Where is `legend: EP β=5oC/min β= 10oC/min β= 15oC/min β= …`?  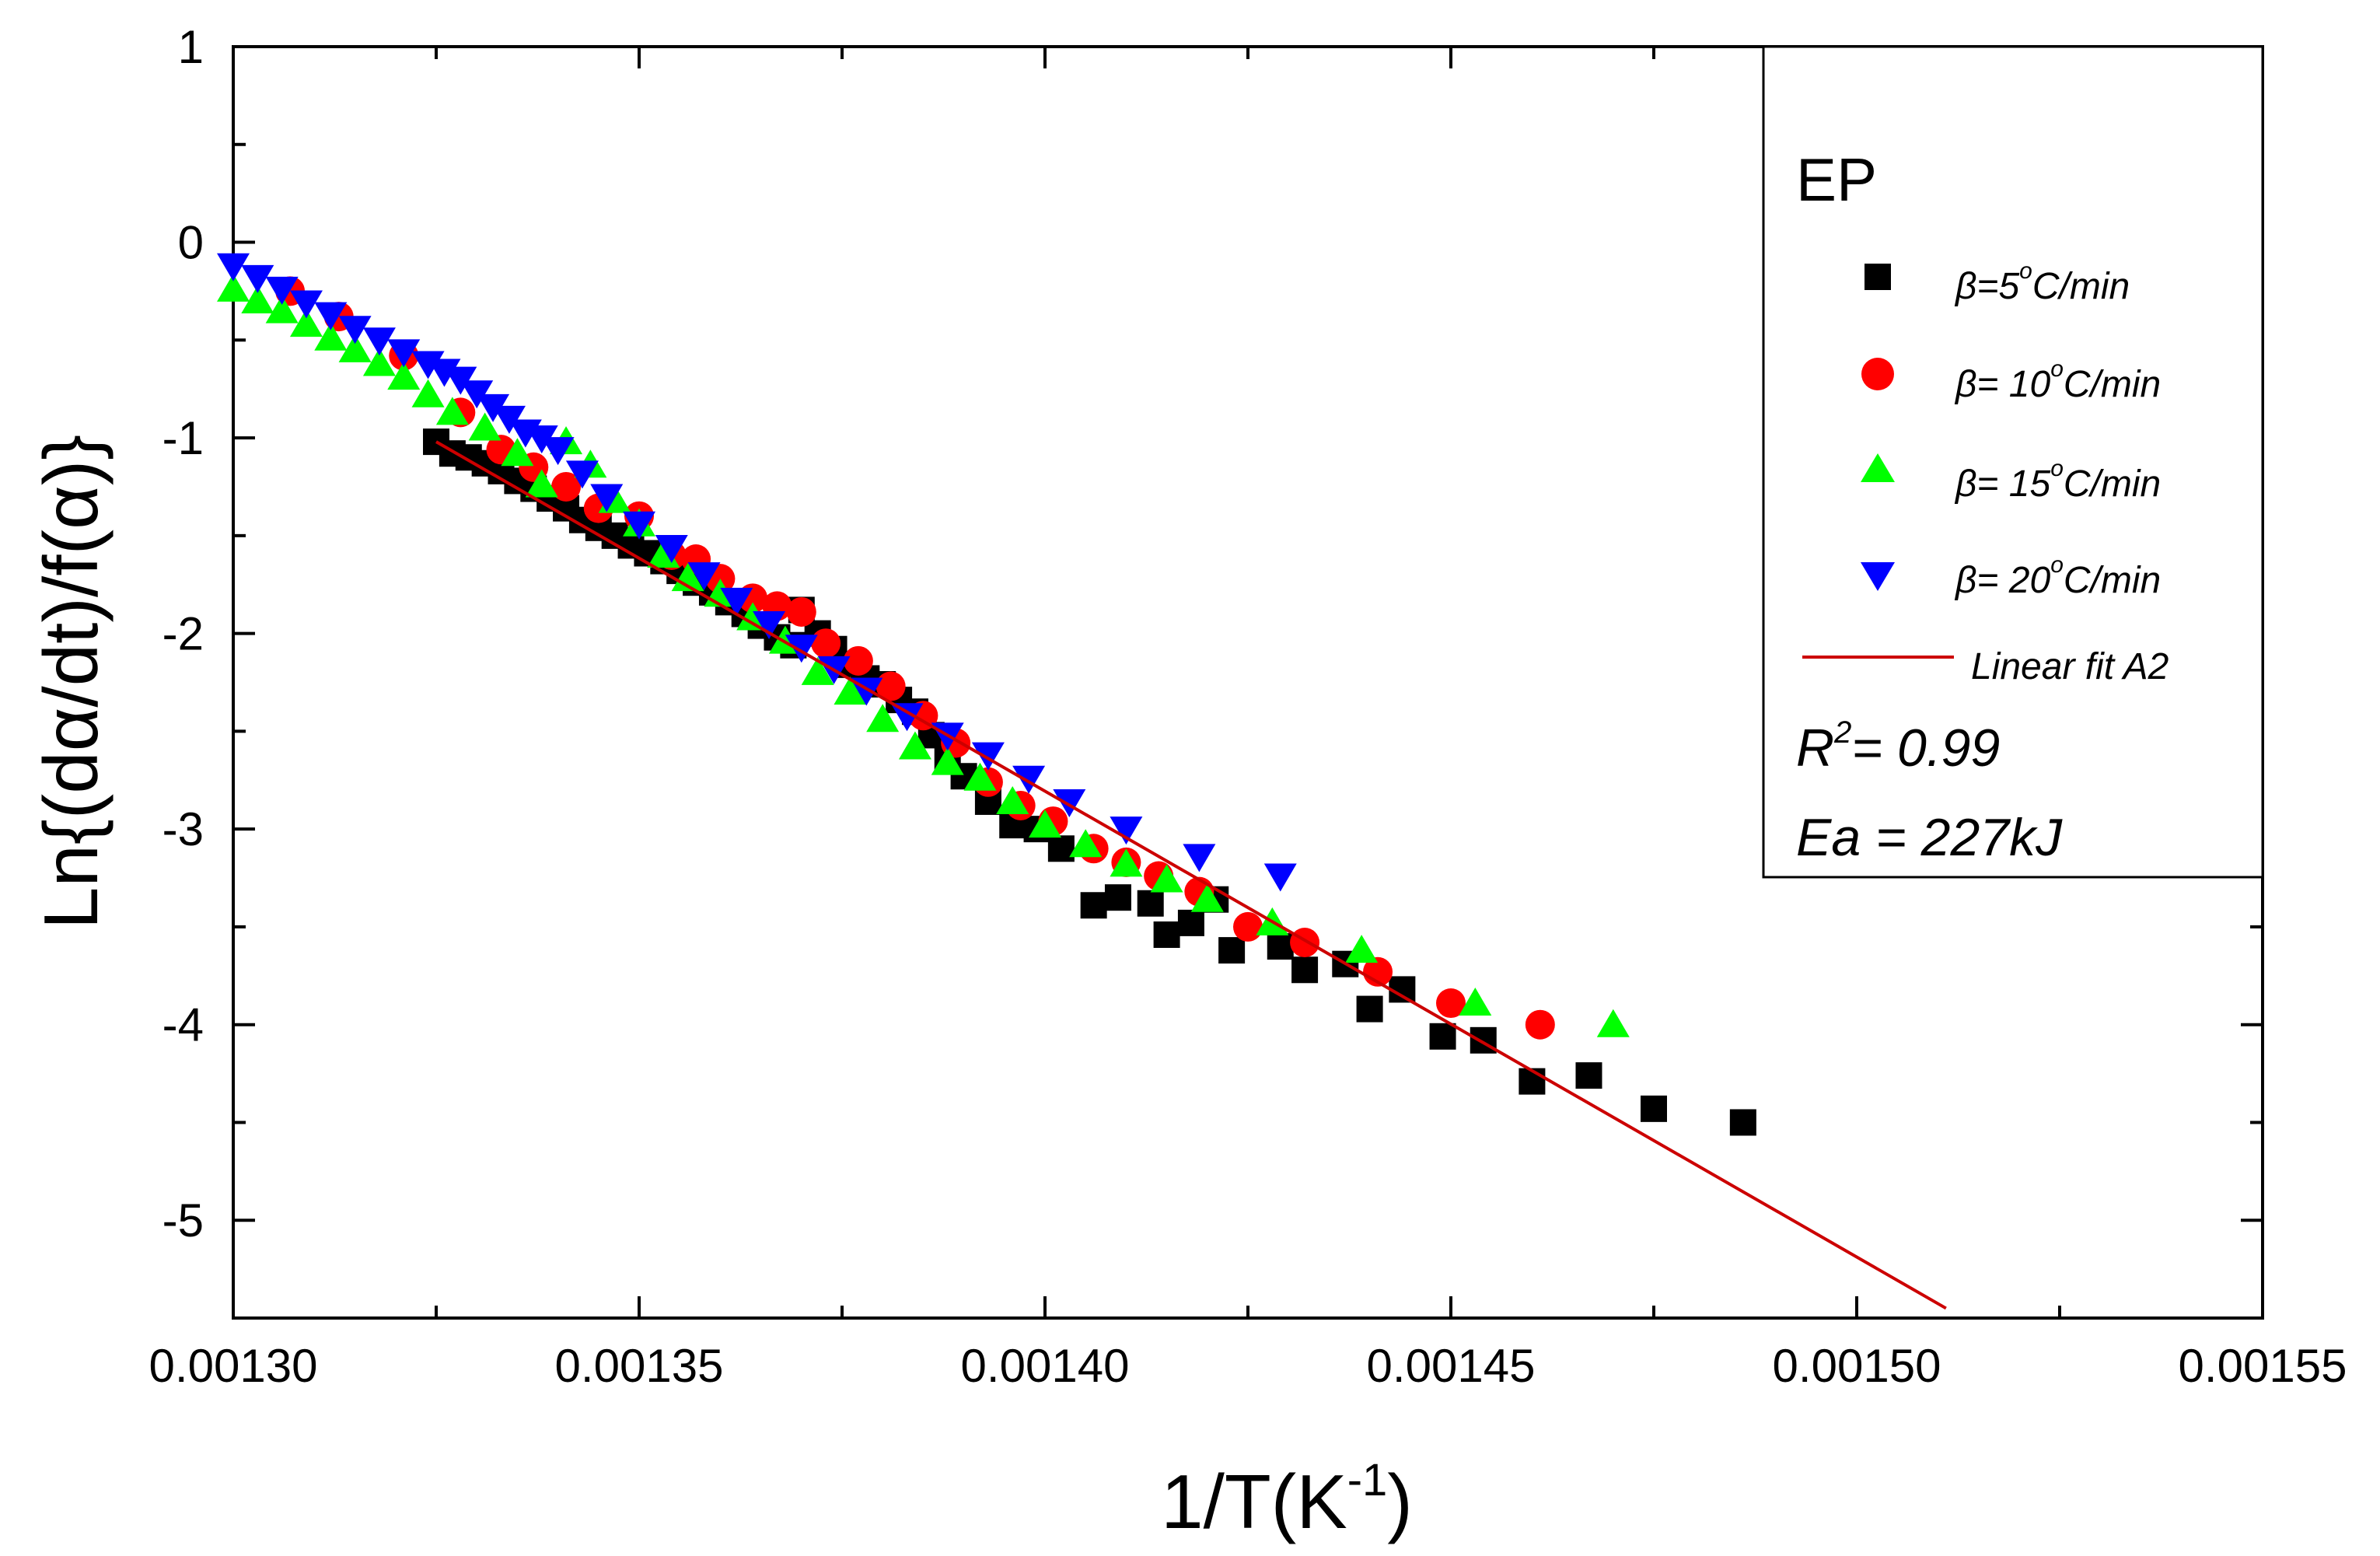 legend: EP β=5oC/min β= 10oC/min β= 15oC/min β= … is located at coordinates (2013, 462).